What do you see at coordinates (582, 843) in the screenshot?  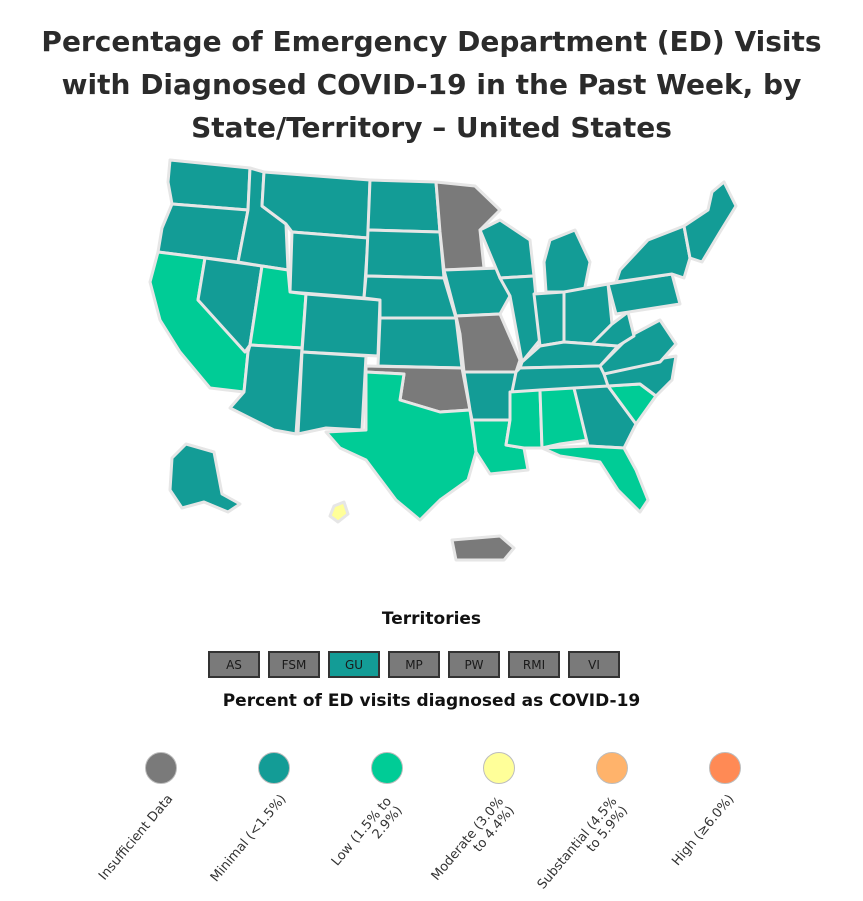 I see `legend-label-substantial: Substantial (4.5% to 5.9%)` at bounding box center [582, 843].